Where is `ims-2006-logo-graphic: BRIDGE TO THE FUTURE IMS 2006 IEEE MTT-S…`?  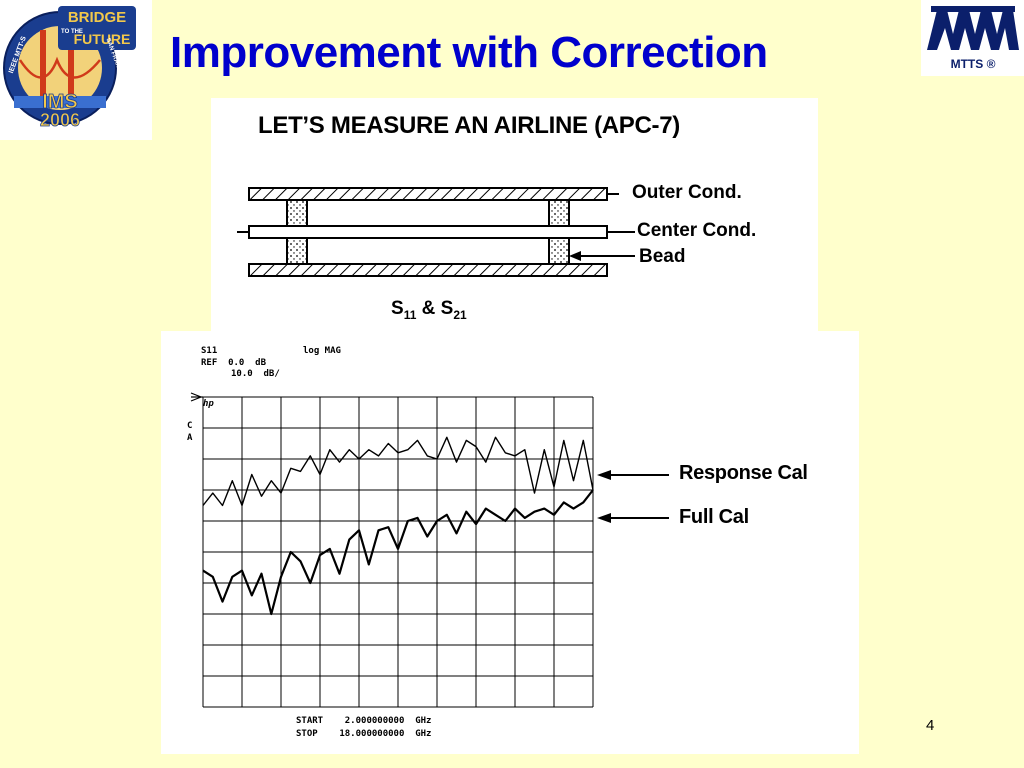 ims-2006-logo-graphic: BRIDGE TO THE FUTURE IMS 2006 IEEE MTT-S… is located at coordinates (69, 68).